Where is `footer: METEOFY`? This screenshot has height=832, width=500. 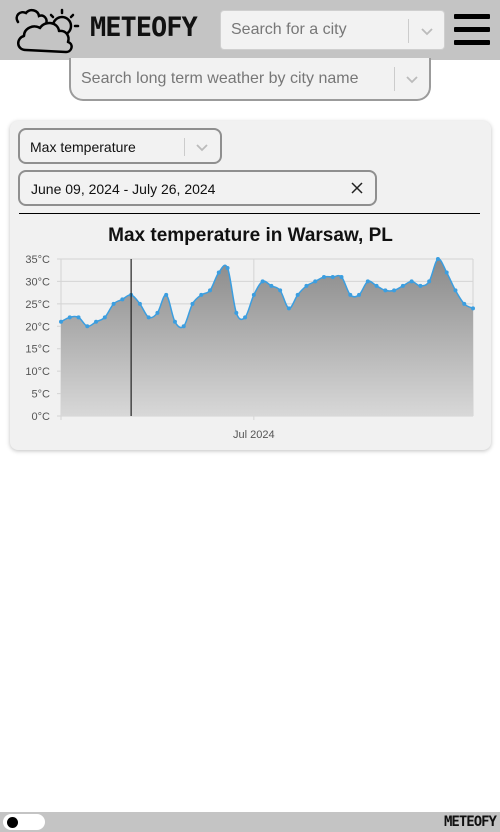
footer: METEOFY is located at coordinates (250, 822).